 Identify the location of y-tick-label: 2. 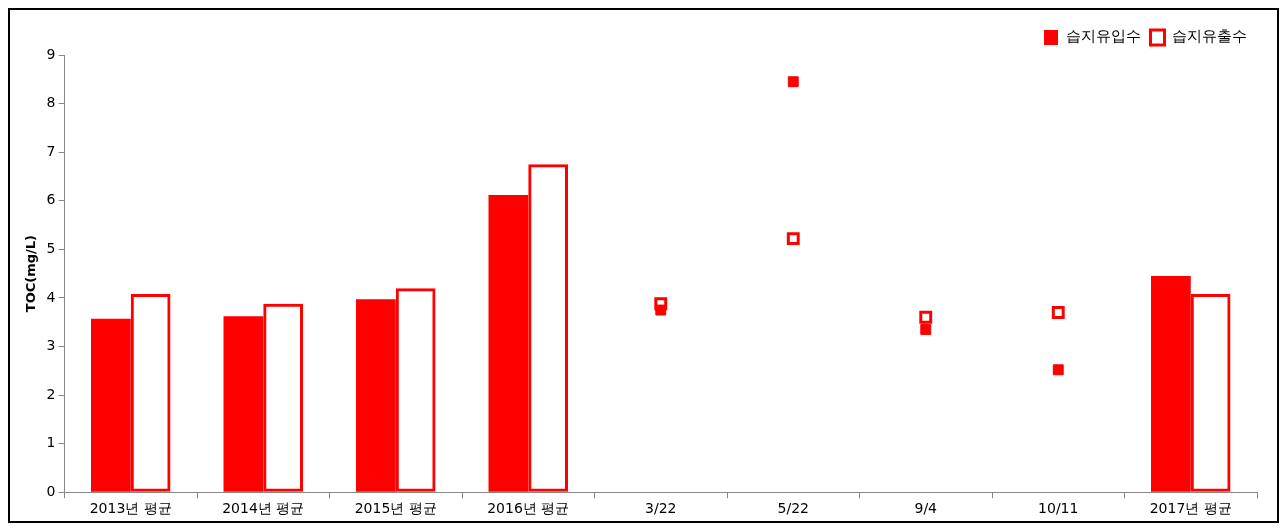
(51, 393).